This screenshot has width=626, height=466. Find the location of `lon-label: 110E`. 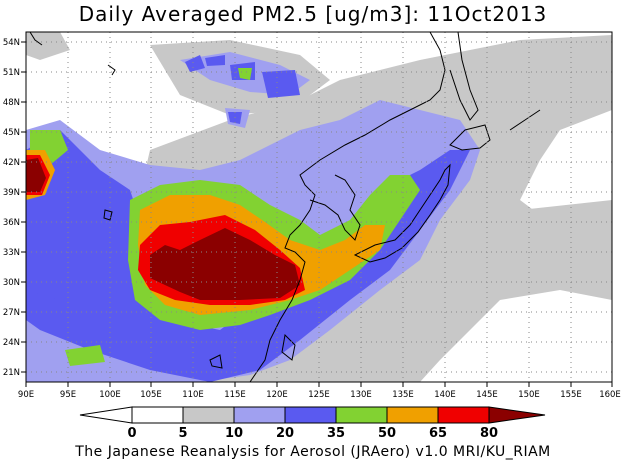

lon-label: 110E is located at coordinates (193, 395).